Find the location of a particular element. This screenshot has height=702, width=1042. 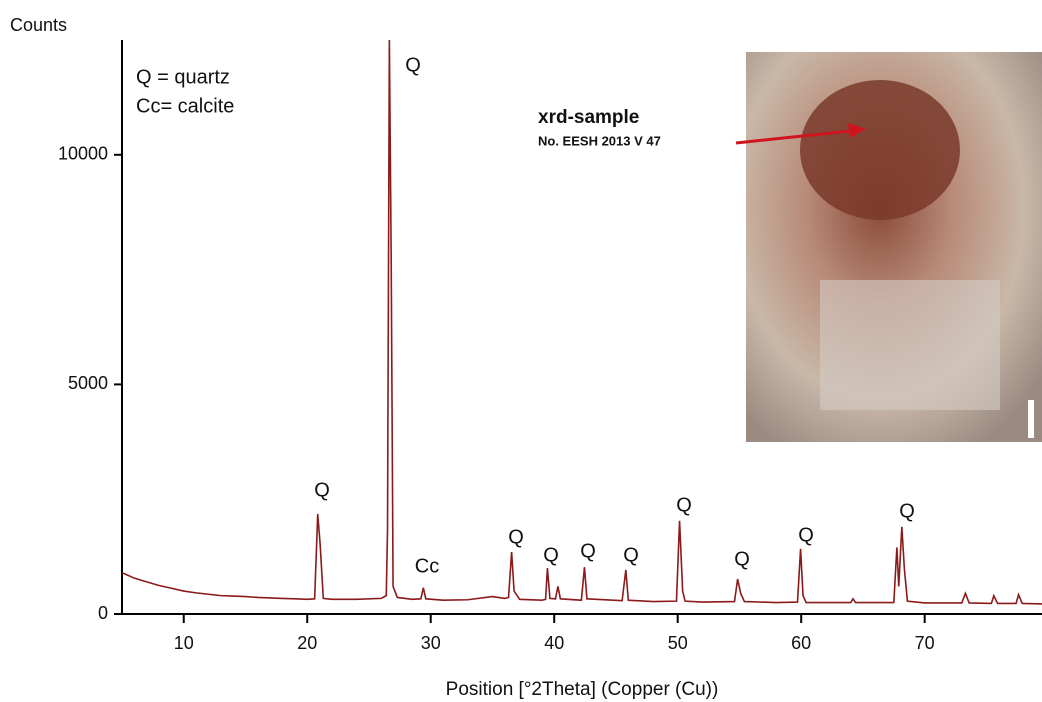

scale-bar is located at coordinates (1031, 419).